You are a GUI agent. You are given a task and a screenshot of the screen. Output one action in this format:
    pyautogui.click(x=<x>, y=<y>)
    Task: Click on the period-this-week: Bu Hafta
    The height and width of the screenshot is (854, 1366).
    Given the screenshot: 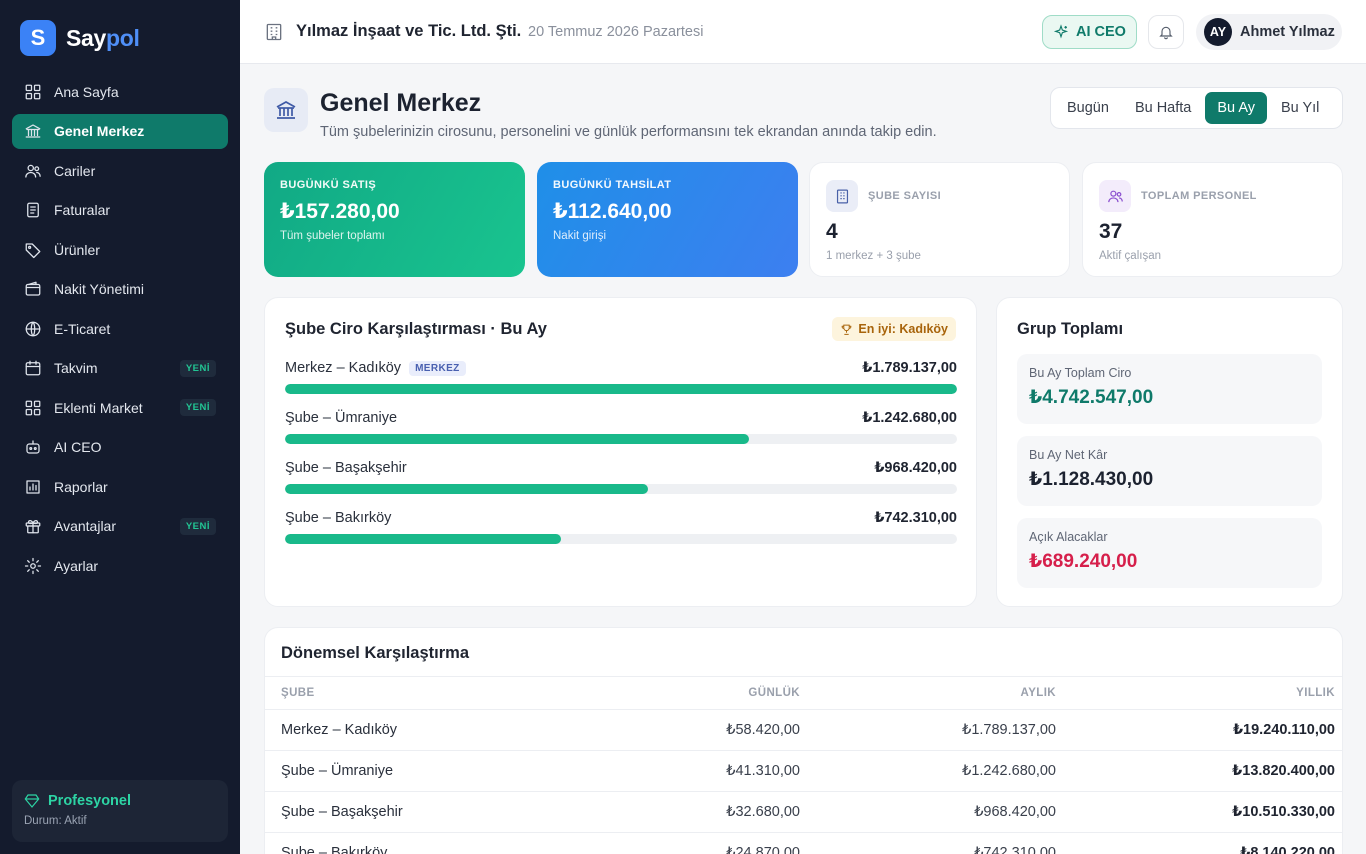 What is the action you would take?
    pyautogui.click(x=1163, y=108)
    